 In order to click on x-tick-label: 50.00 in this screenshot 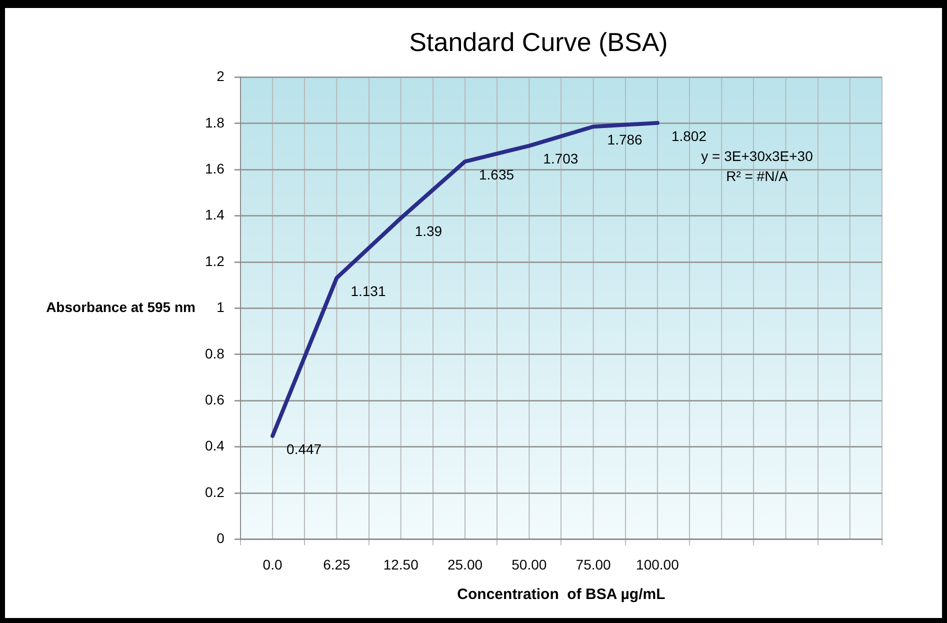, I will do `click(529, 564)`.